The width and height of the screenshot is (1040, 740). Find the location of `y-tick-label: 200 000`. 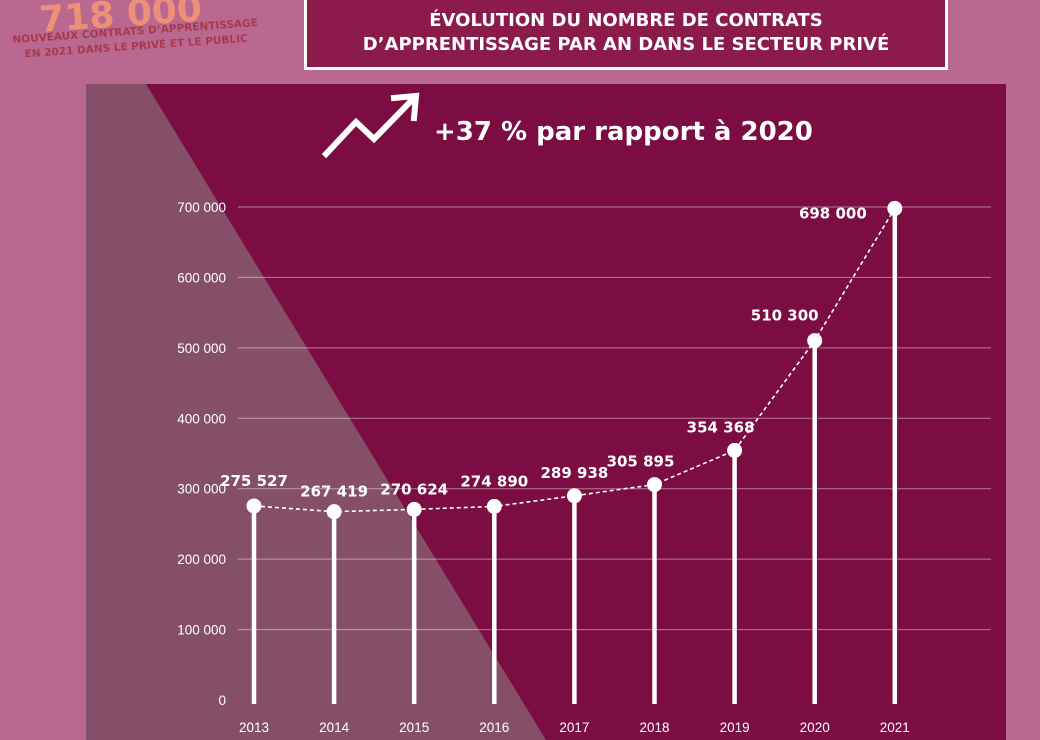

y-tick-label: 200 000 is located at coordinates (201, 559).